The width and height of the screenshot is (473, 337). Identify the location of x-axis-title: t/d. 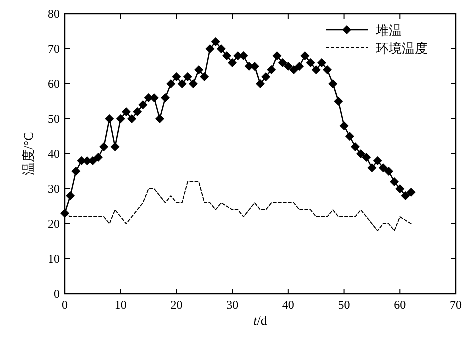
(261, 320).